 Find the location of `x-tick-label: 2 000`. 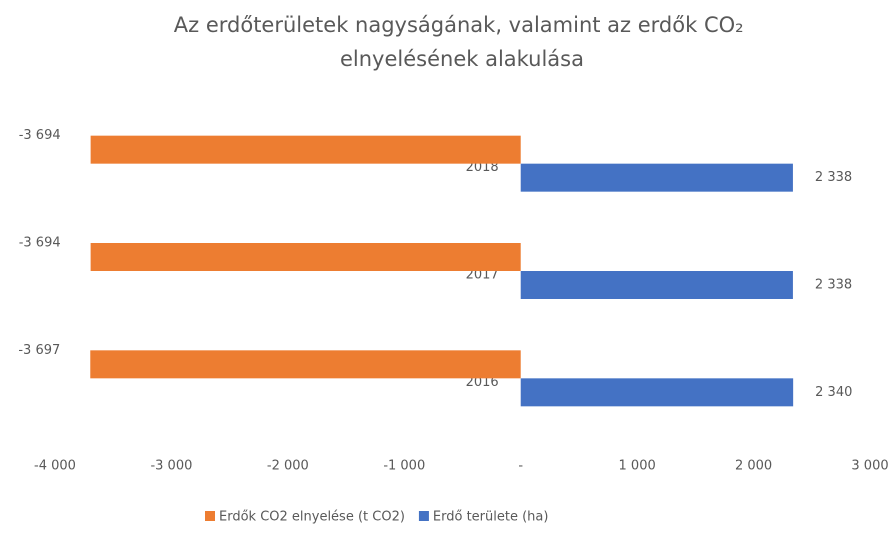

x-tick-label: 2 000 is located at coordinates (753, 466).